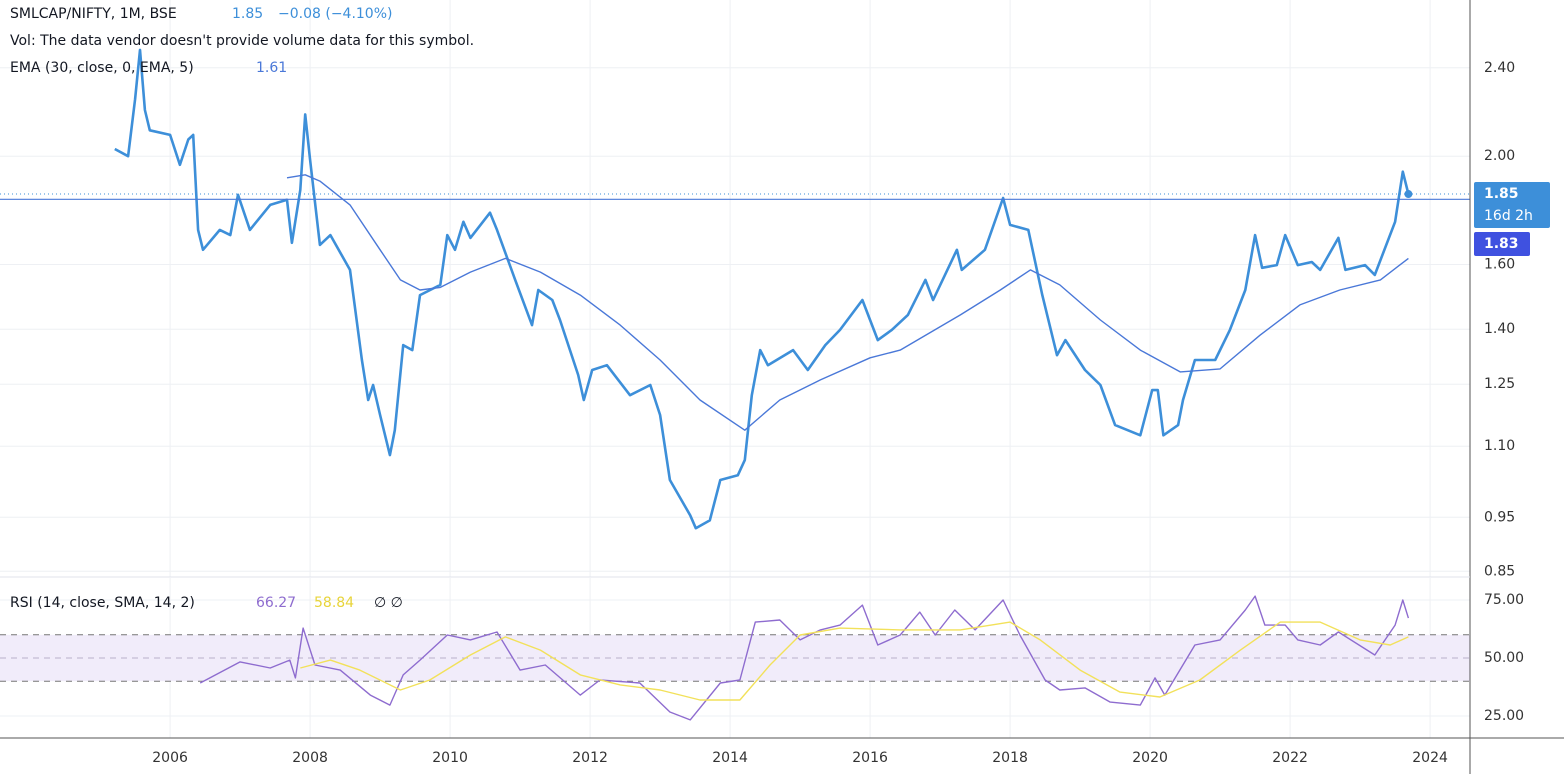  I want to click on y-tick-label: 1.60, so click(1499, 264).